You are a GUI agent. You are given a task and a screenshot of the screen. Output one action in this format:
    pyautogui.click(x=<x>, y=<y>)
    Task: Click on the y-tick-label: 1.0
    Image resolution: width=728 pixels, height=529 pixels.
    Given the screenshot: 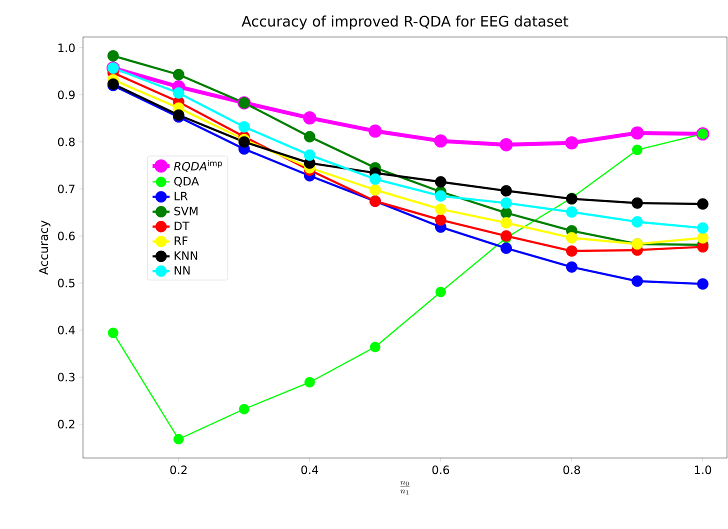 What is the action you would take?
    pyautogui.click(x=66, y=47)
    